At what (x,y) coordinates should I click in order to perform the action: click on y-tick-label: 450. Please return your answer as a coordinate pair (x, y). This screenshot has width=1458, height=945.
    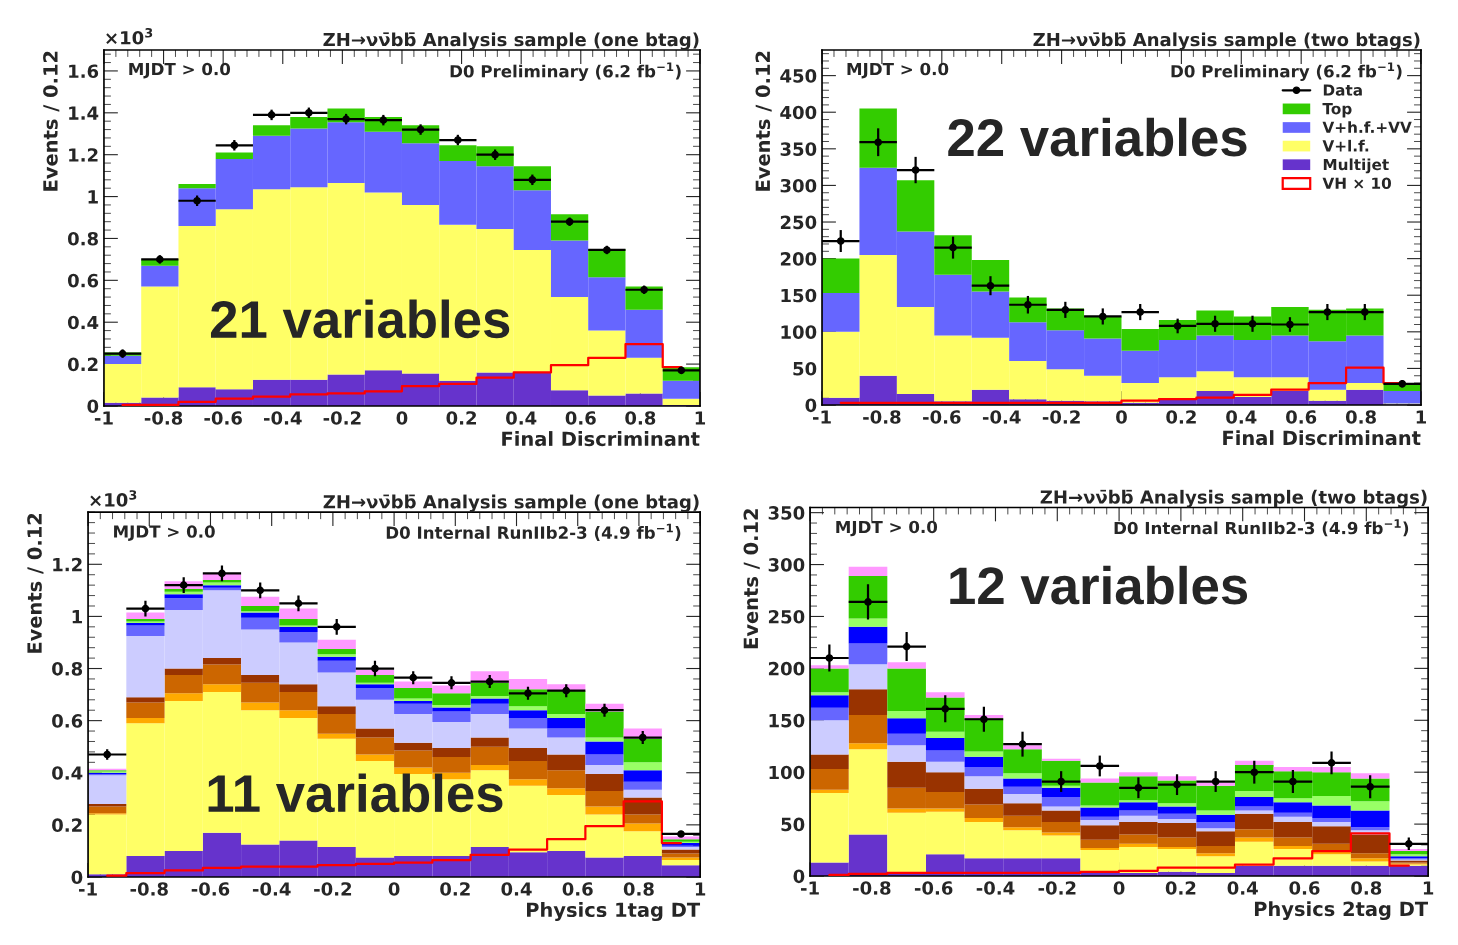
    Looking at the image, I should click on (798, 76).